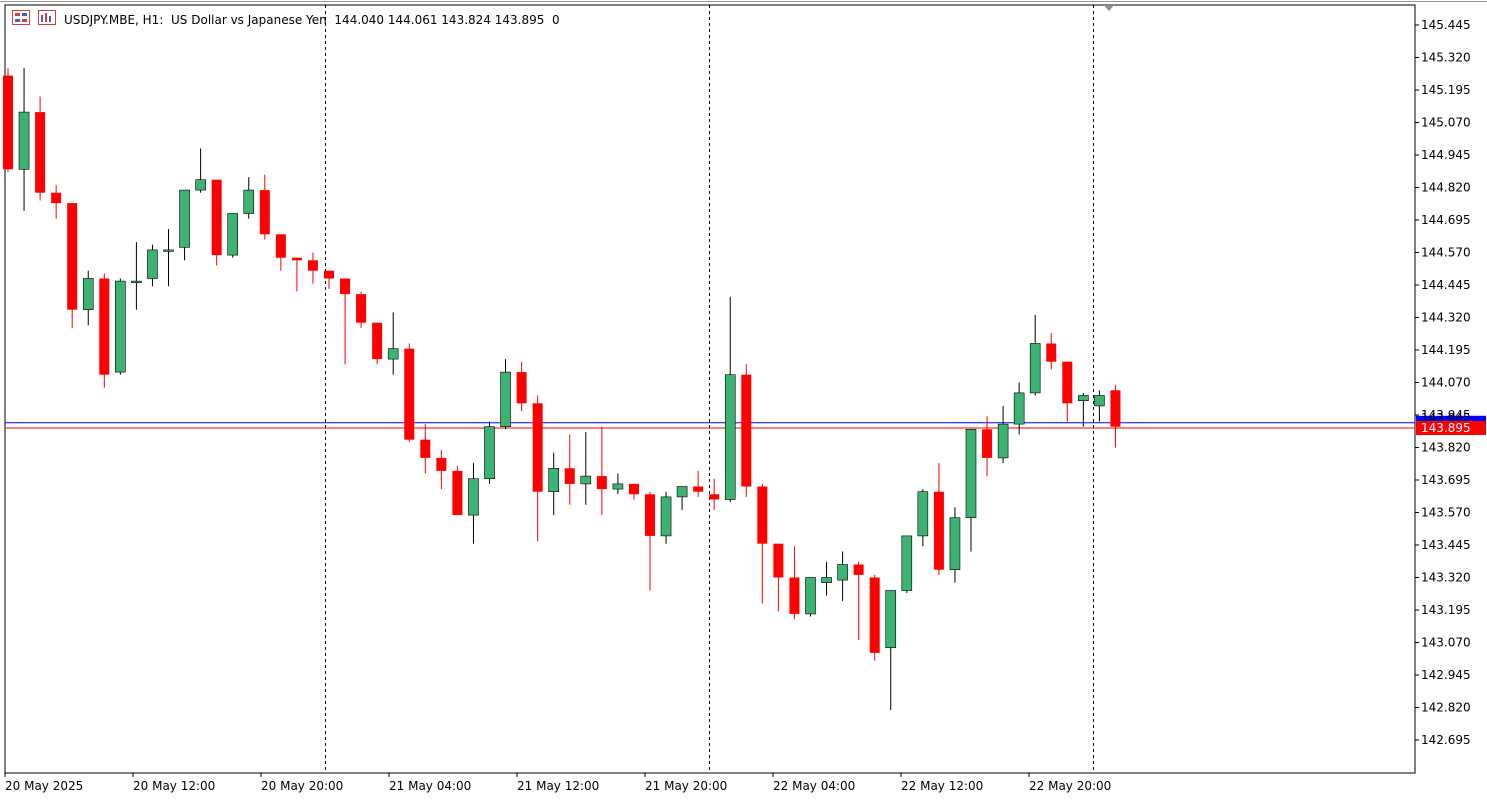  I want to click on chart-window-icon, so click(47, 17).